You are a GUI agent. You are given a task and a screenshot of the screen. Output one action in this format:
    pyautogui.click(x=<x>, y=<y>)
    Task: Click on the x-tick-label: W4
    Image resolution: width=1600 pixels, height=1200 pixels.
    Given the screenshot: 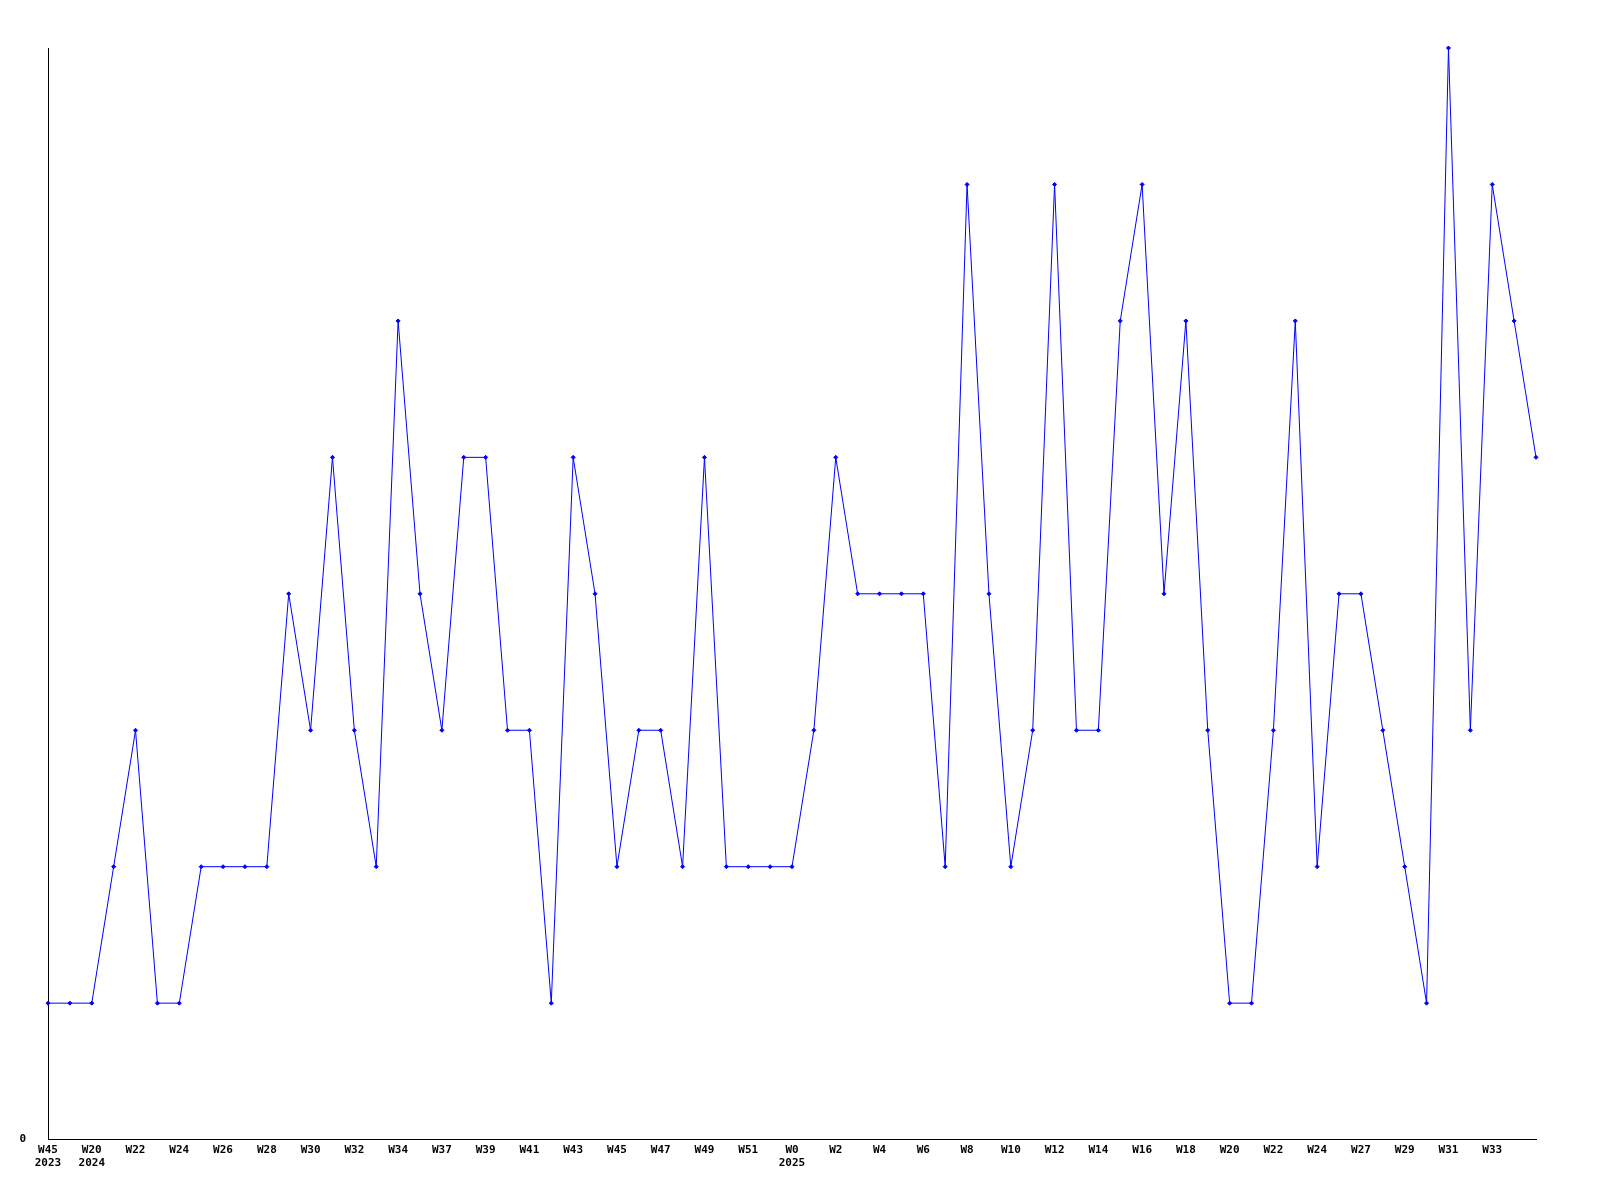 What is the action you would take?
    pyautogui.click(x=879, y=1150)
    